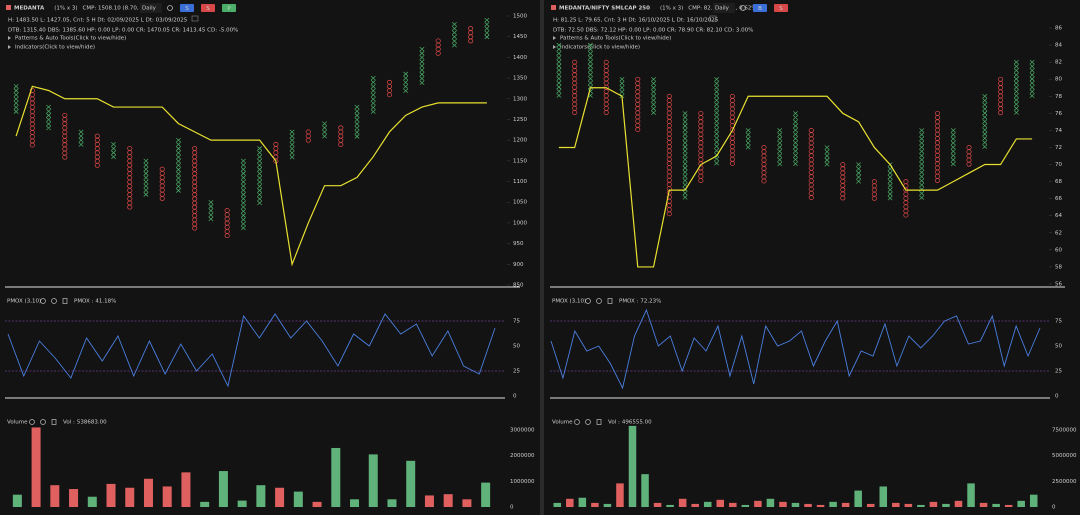 Image resolution: width=1080 pixels, height=515 pixels. Describe the element at coordinates (1058, 182) in the screenshot. I see `y-tick-label: 68` at that location.